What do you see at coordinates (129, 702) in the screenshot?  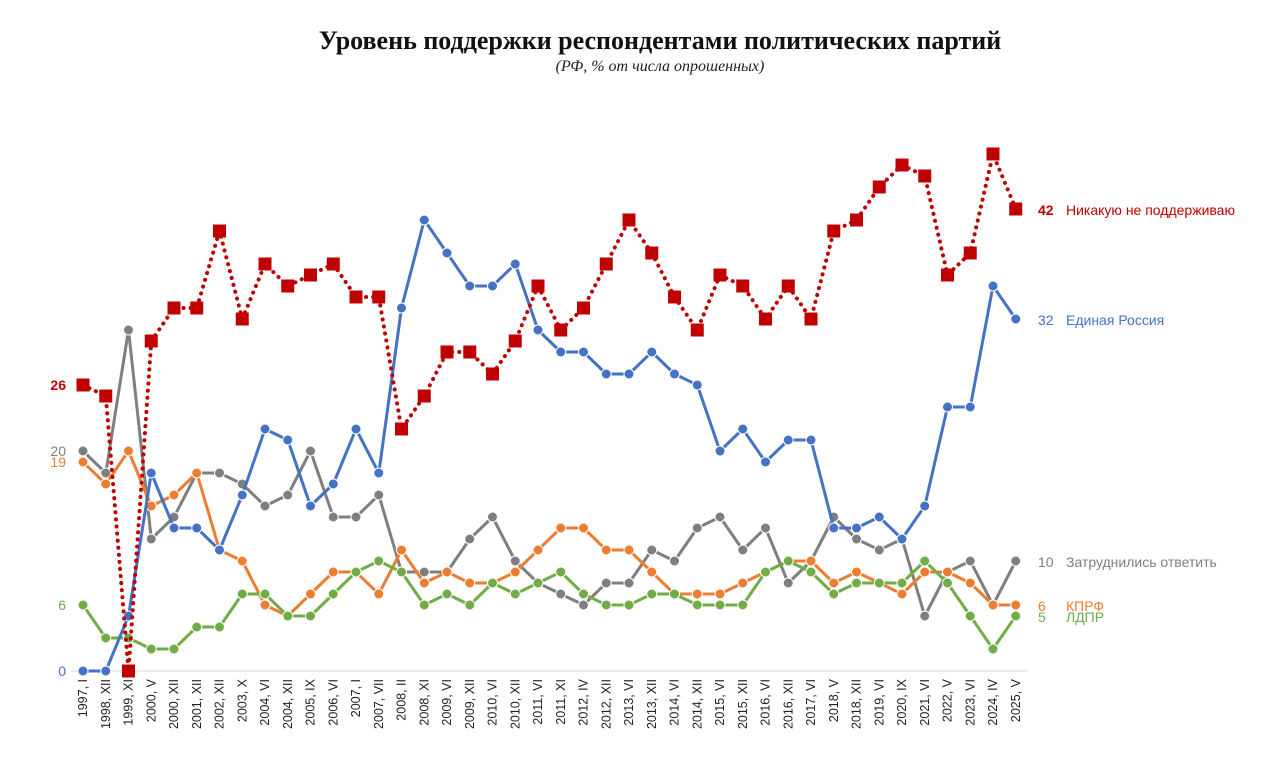 I see `x-tick-label: 1999, XI` at bounding box center [129, 702].